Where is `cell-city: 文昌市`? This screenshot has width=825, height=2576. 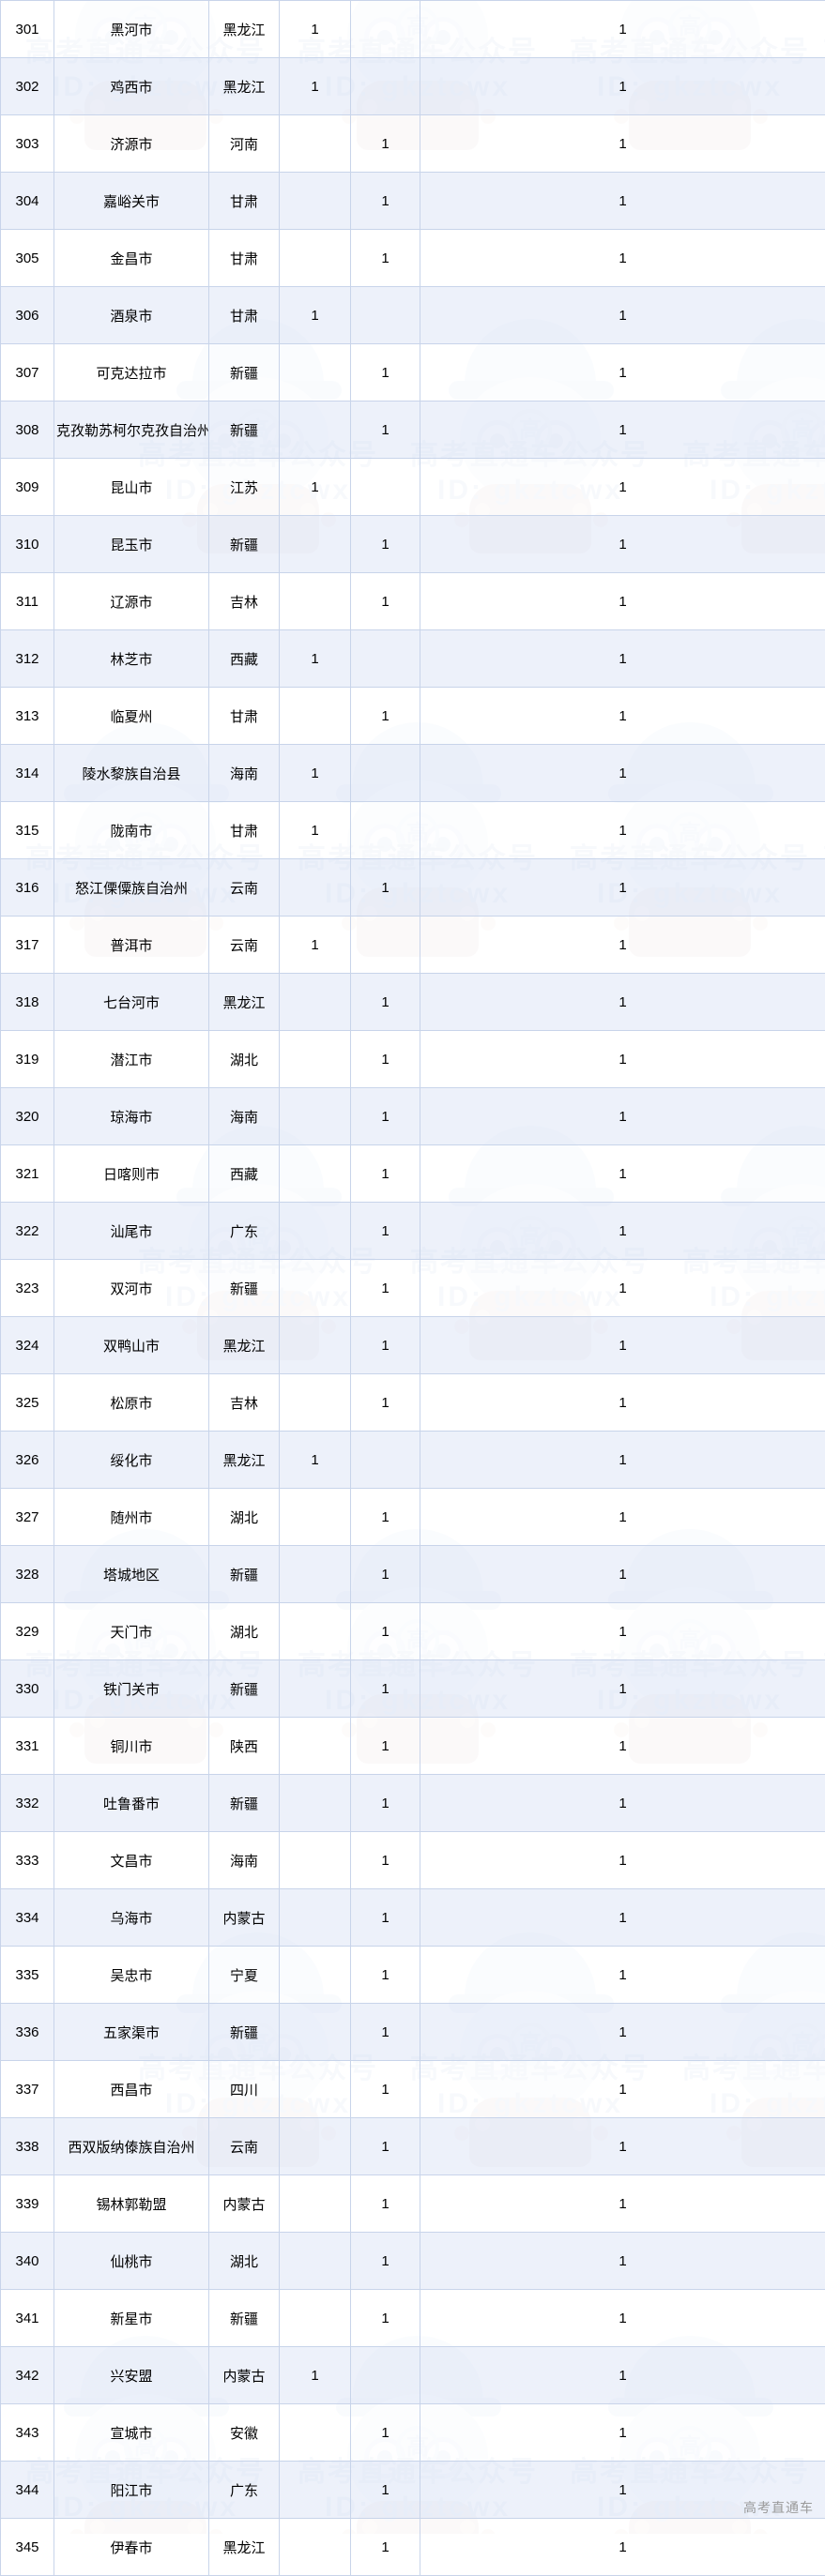
cell-city: 文昌市 is located at coordinates (131, 1861).